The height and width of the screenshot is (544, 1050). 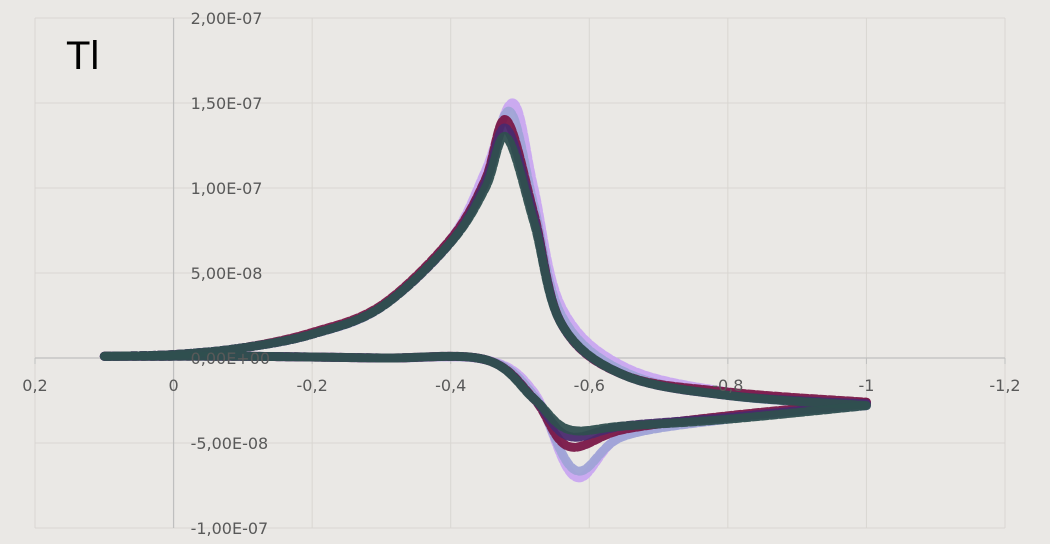 What do you see at coordinates (173, 385) in the screenshot?
I see `x-tick-label-1: 0` at bounding box center [173, 385].